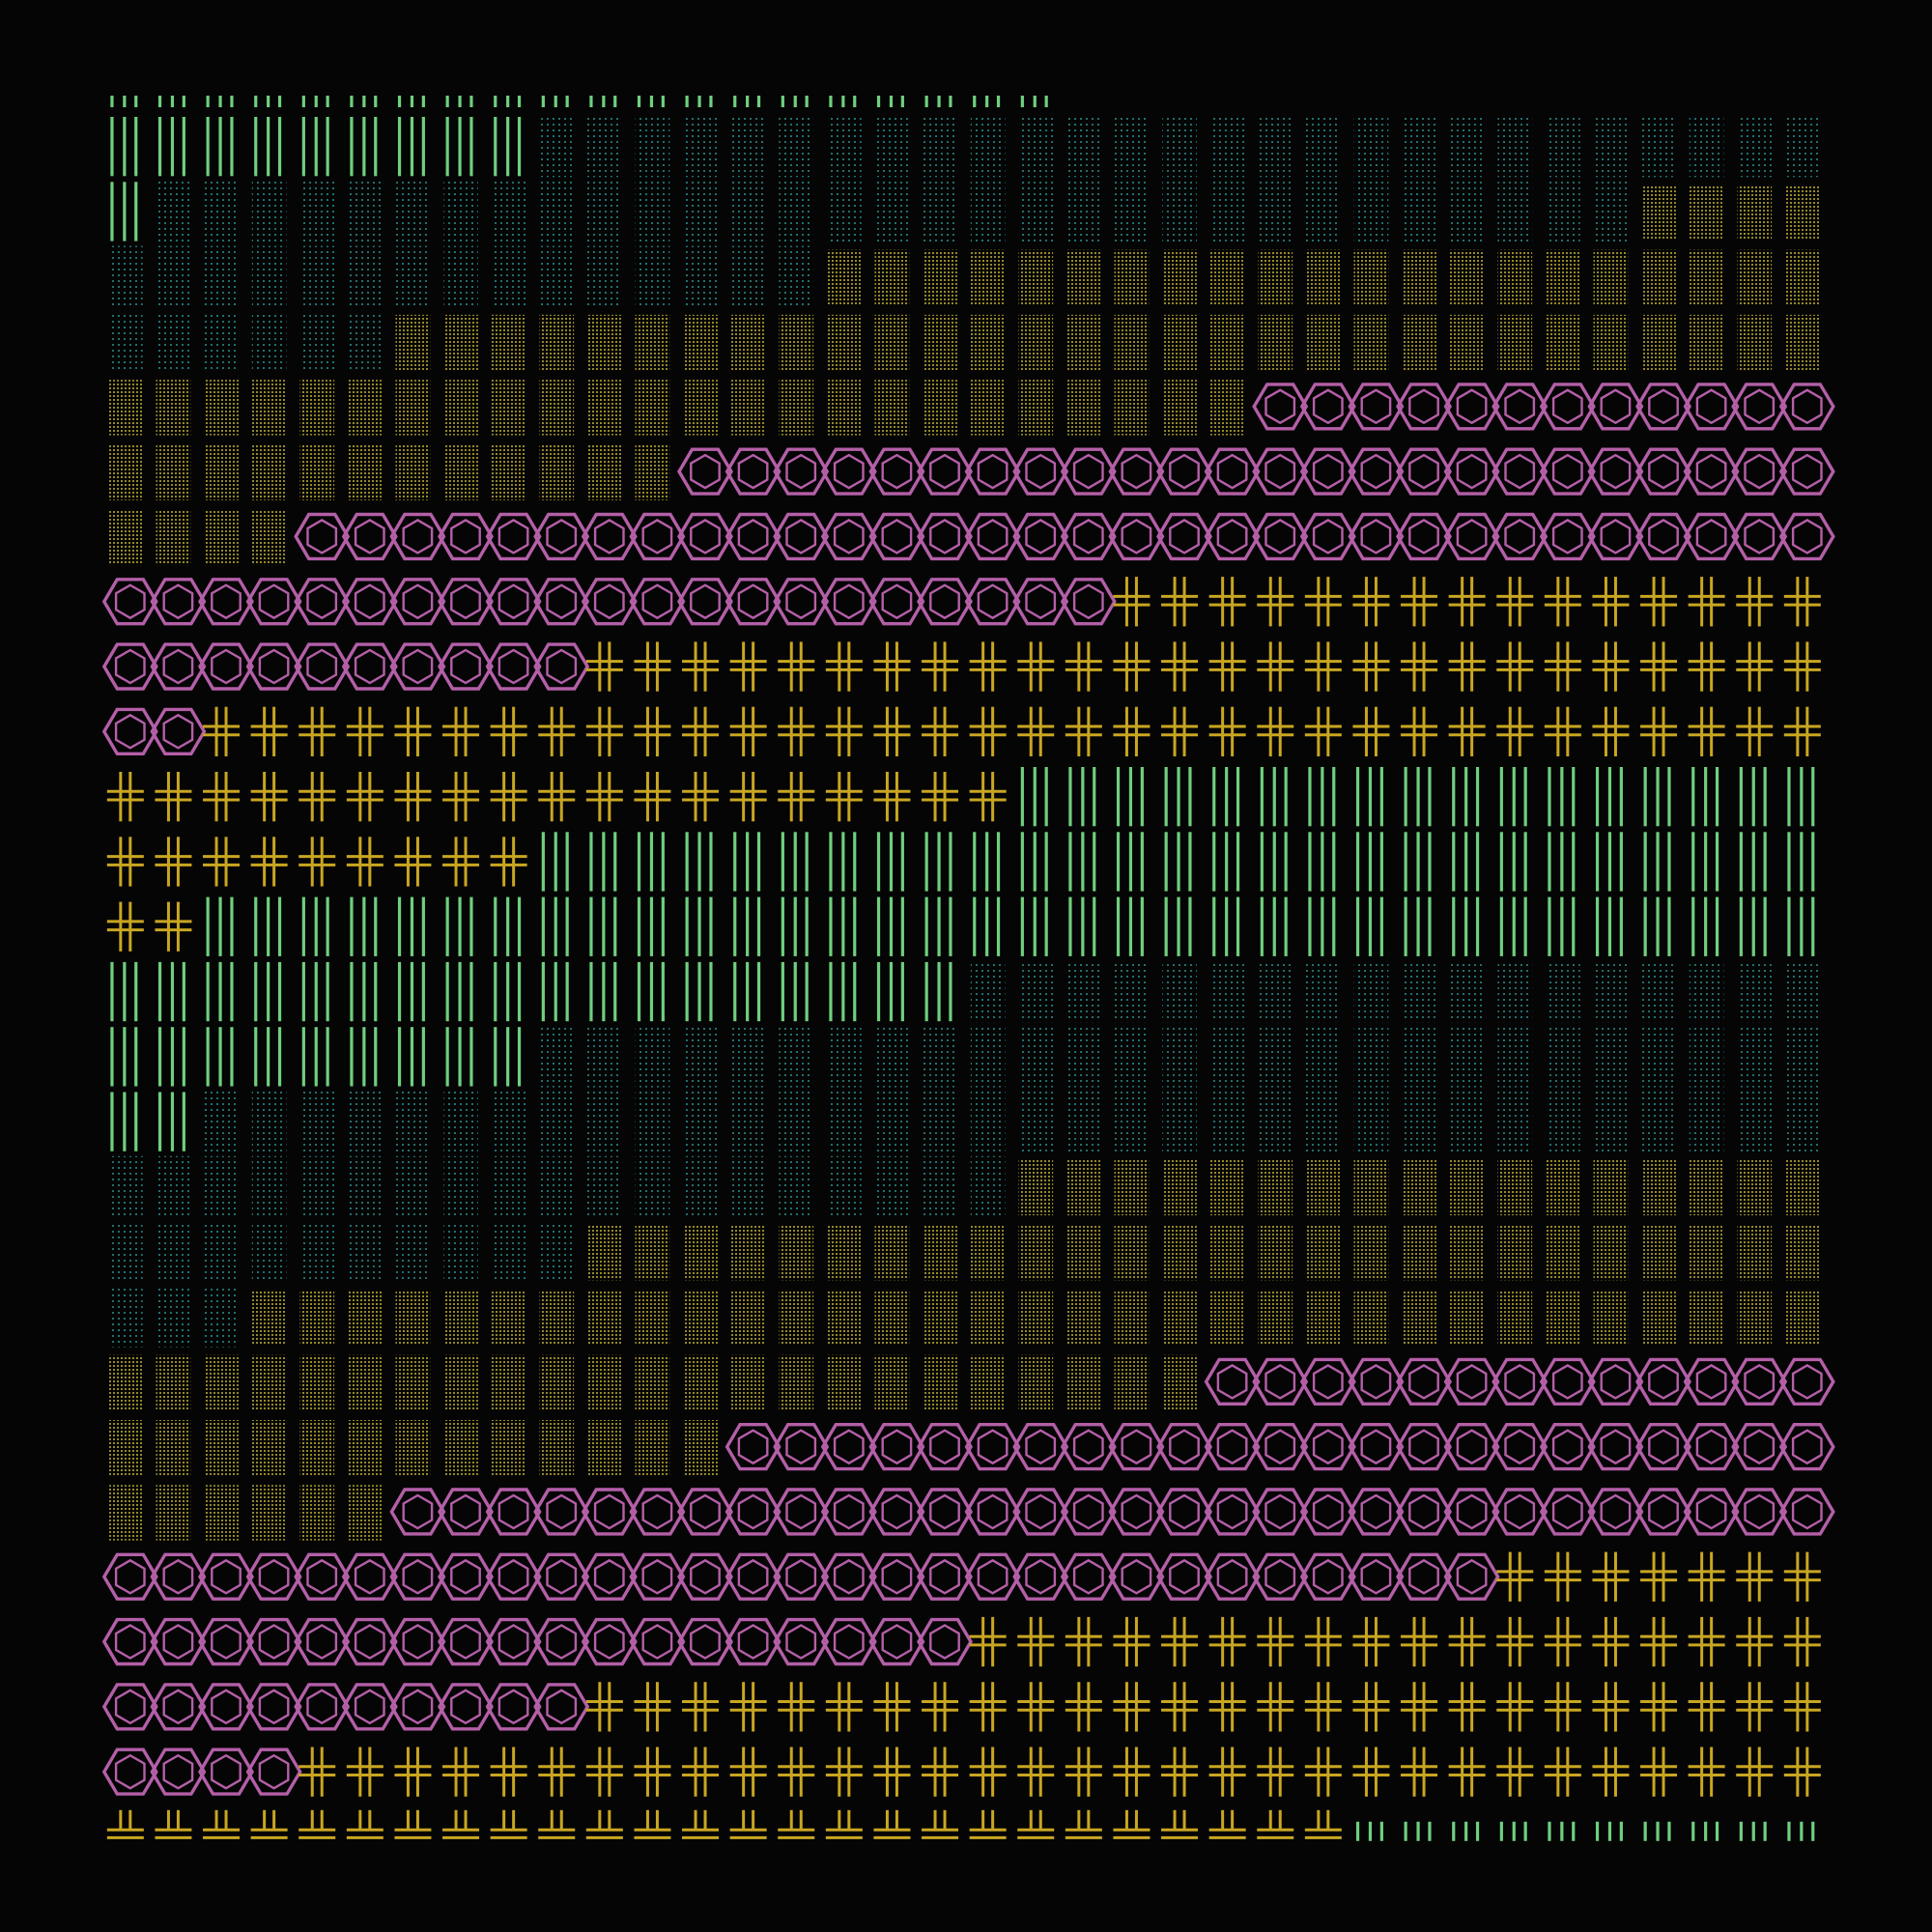 This screenshot has width=1932, height=1932. I want to click on ledge-glyph, so click(222, 1824).